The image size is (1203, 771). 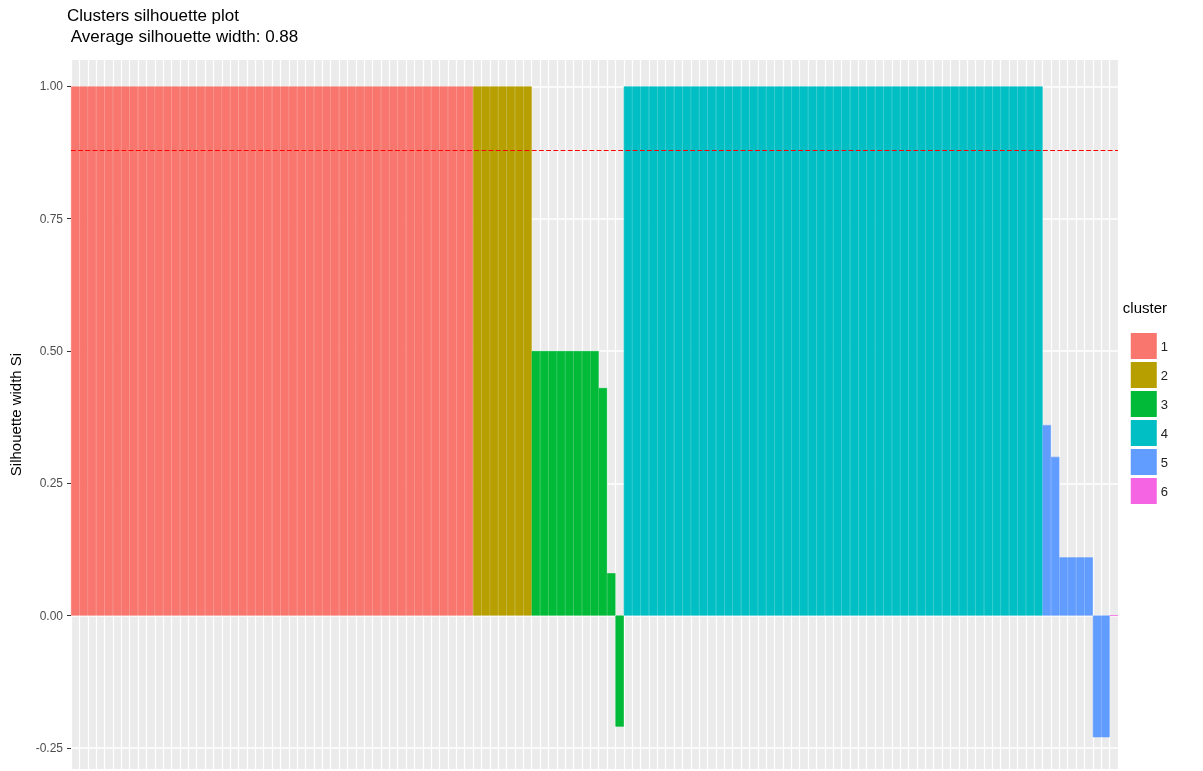 I want to click on y-tick-label: 0.00, so click(x=51, y=615).